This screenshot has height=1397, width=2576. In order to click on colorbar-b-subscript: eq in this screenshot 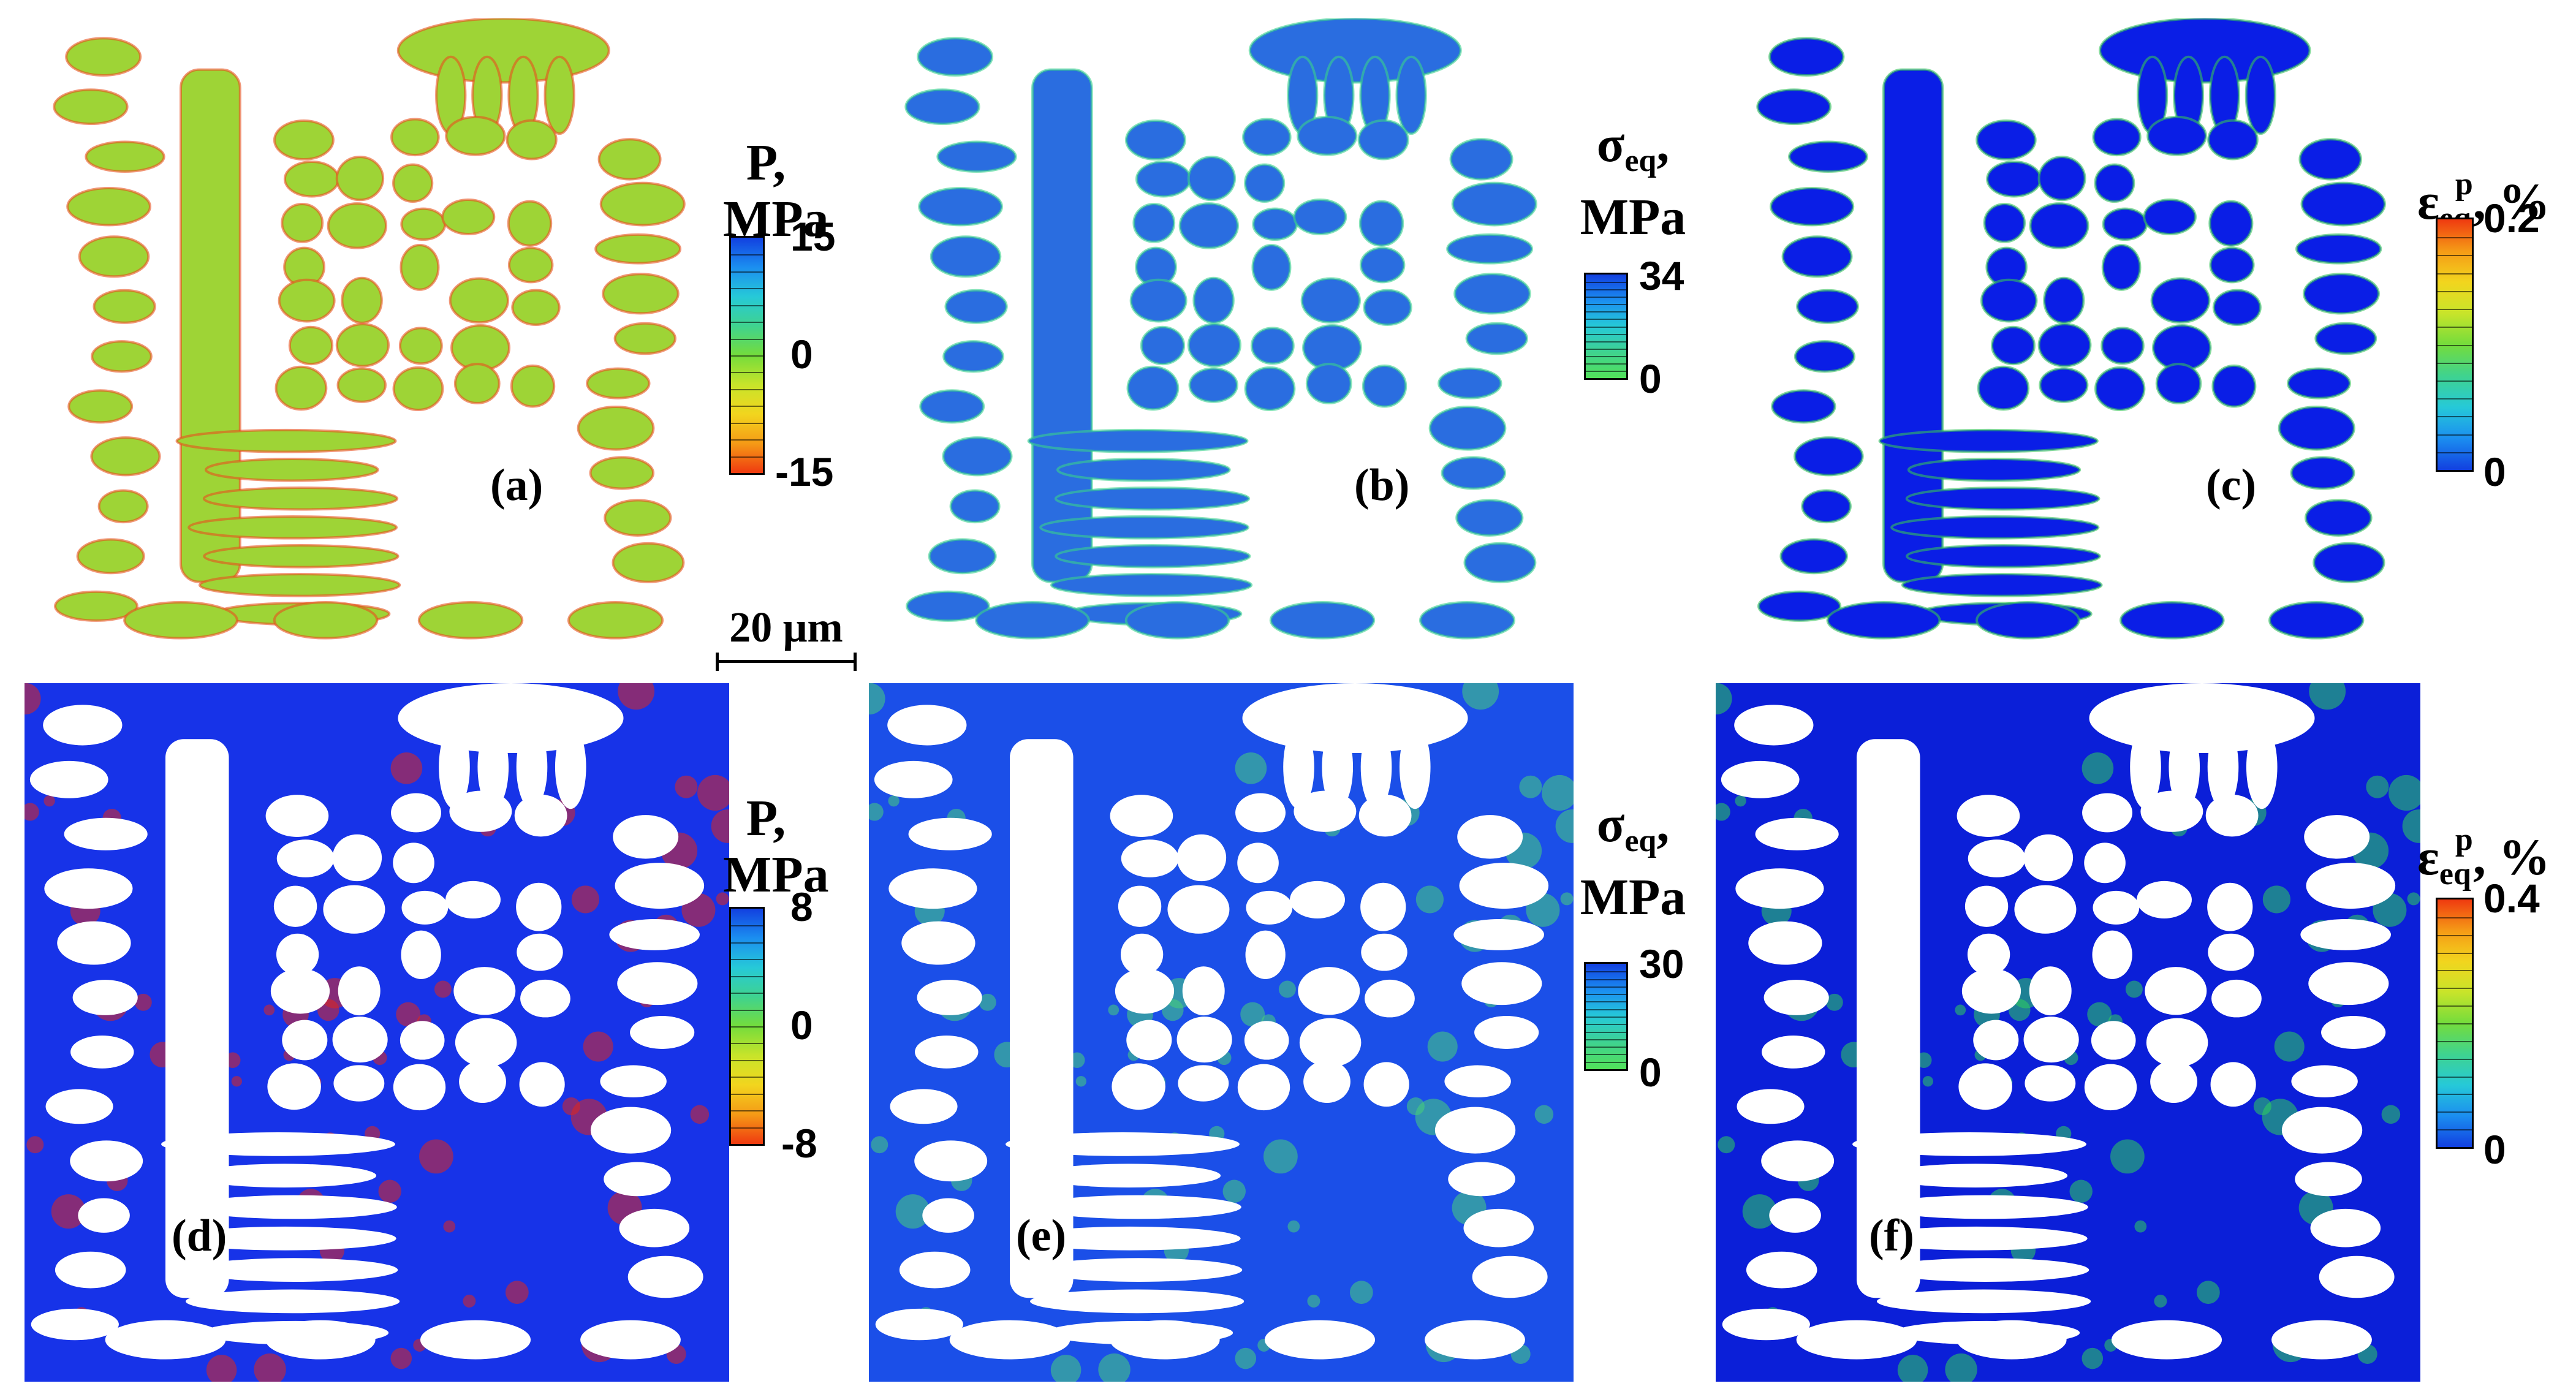, I will do `click(1640, 160)`.